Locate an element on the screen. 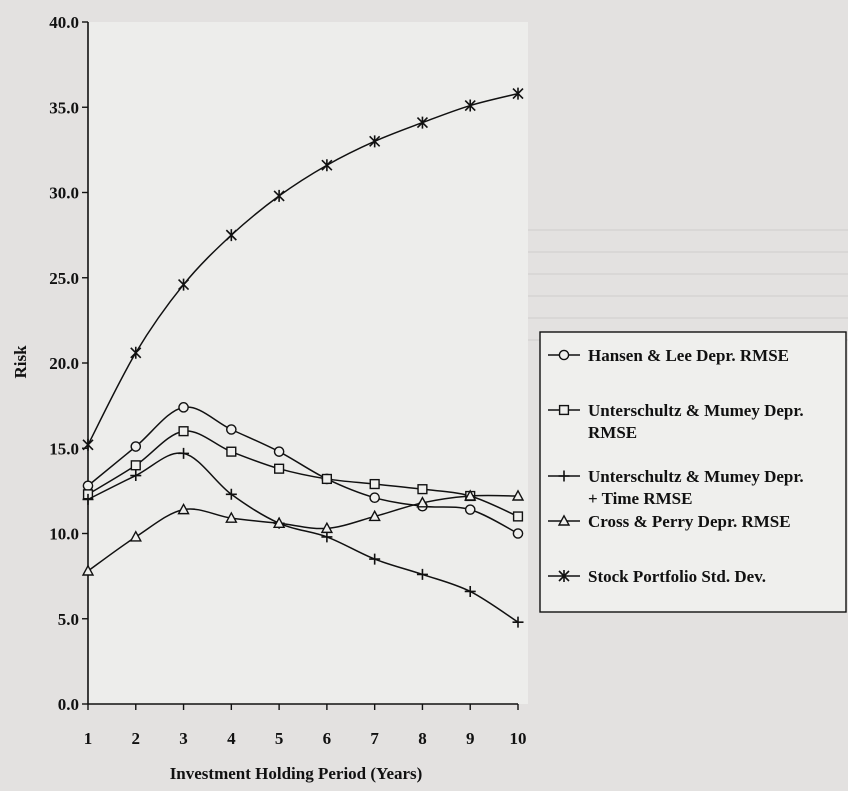 The width and height of the screenshot is (848, 791). legend-label: Unterschultz & Mumey Depr. RMSE is located at coordinates (696, 421).